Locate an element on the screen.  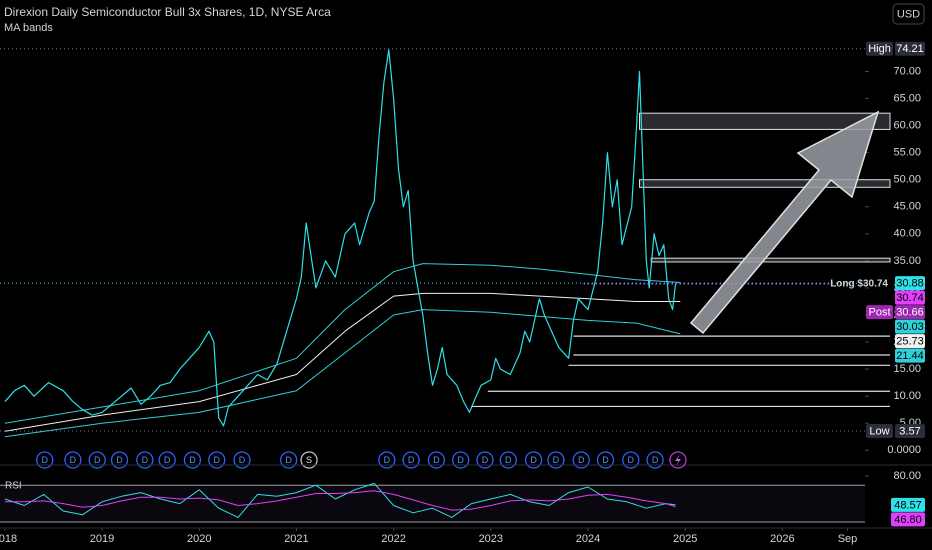
y-tick-label: 40.00 is located at coordinates (907, 234).